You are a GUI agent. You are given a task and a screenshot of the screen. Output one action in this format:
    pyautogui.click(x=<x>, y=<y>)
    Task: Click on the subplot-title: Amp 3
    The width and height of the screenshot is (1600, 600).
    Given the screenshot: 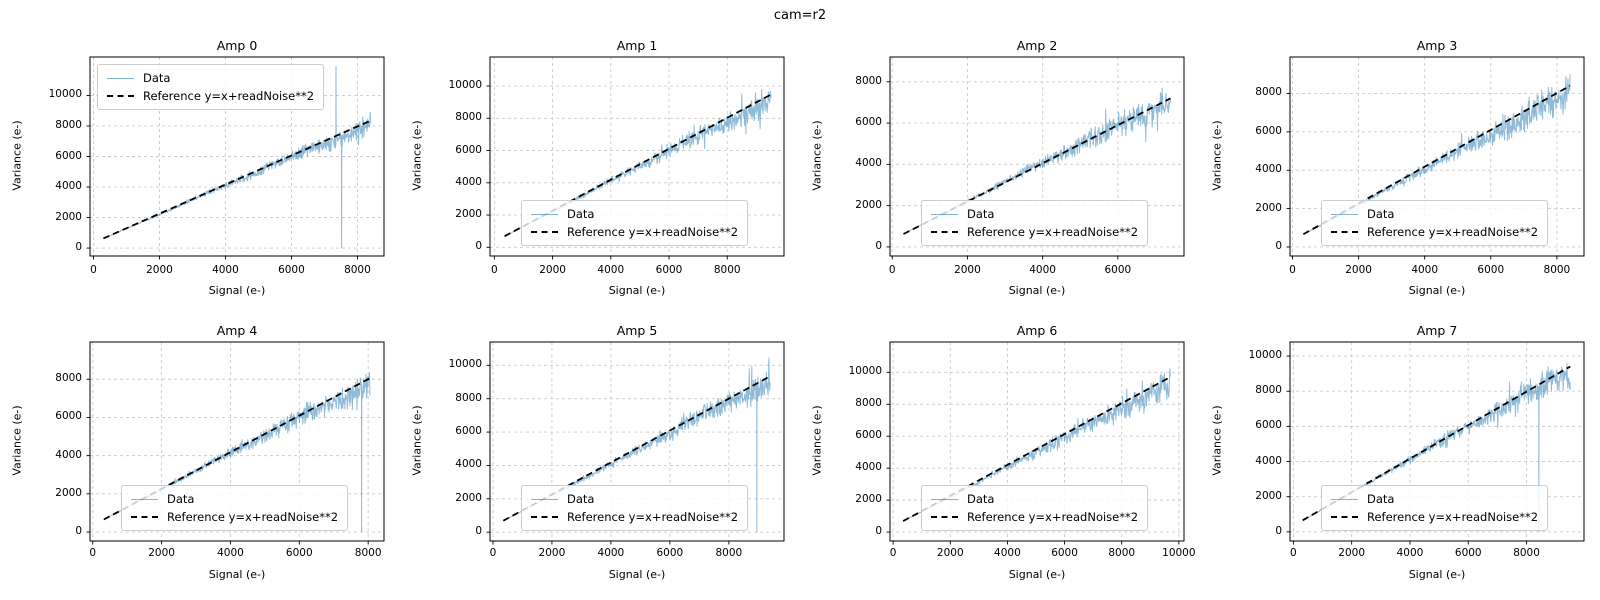 What is the action you would take?
    pyautogui.click(x=1437, y=45)
    